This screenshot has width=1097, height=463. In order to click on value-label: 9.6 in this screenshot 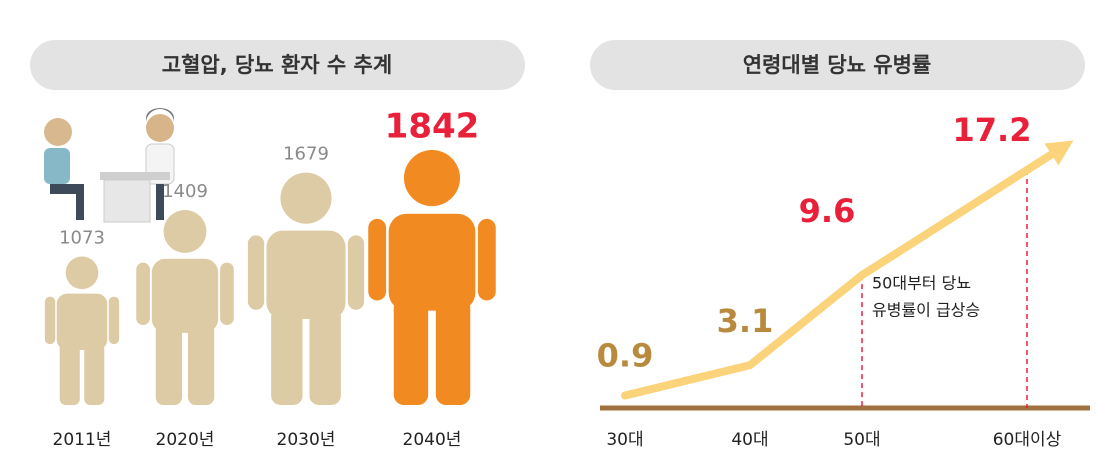, I will do `click(827, 211)`.